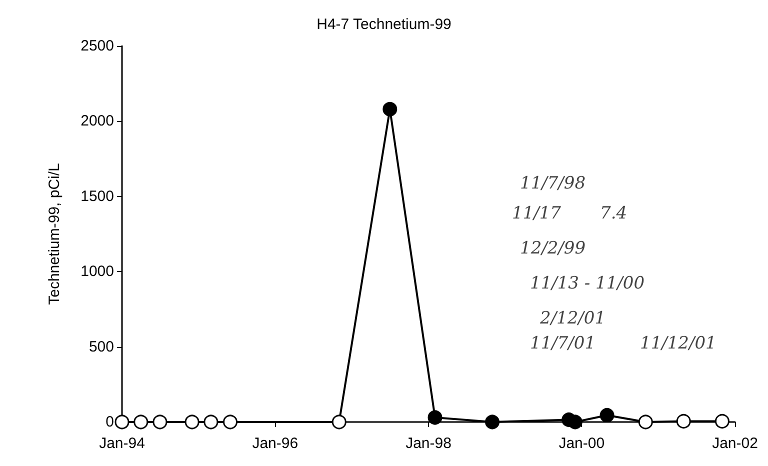 Image resolution: width=768 pixels, height=466 pixels. I want to click on y-tick-label: 2000, so click(97, 121).